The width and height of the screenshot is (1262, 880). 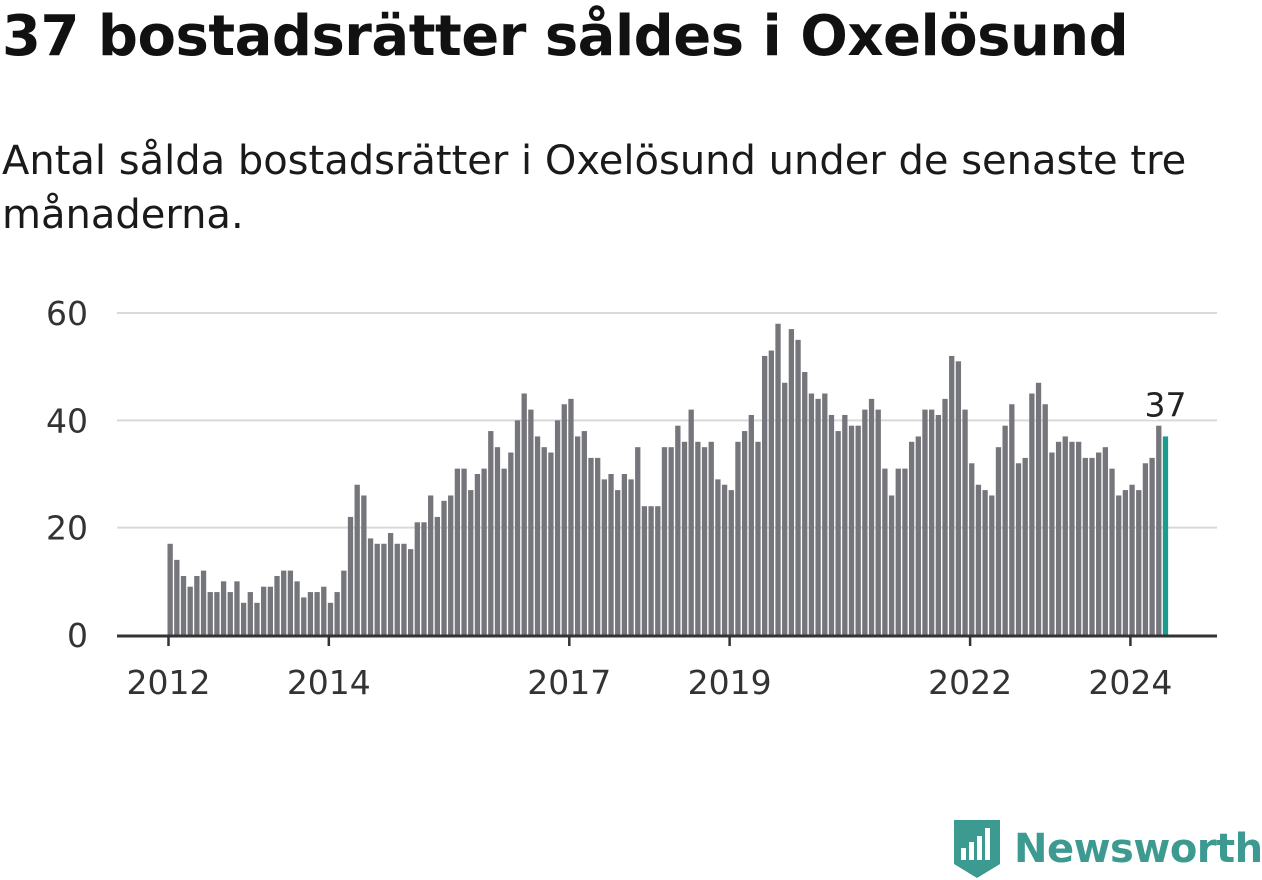 I want to click on last-value-label: 37, so click(x=1165, y=404).